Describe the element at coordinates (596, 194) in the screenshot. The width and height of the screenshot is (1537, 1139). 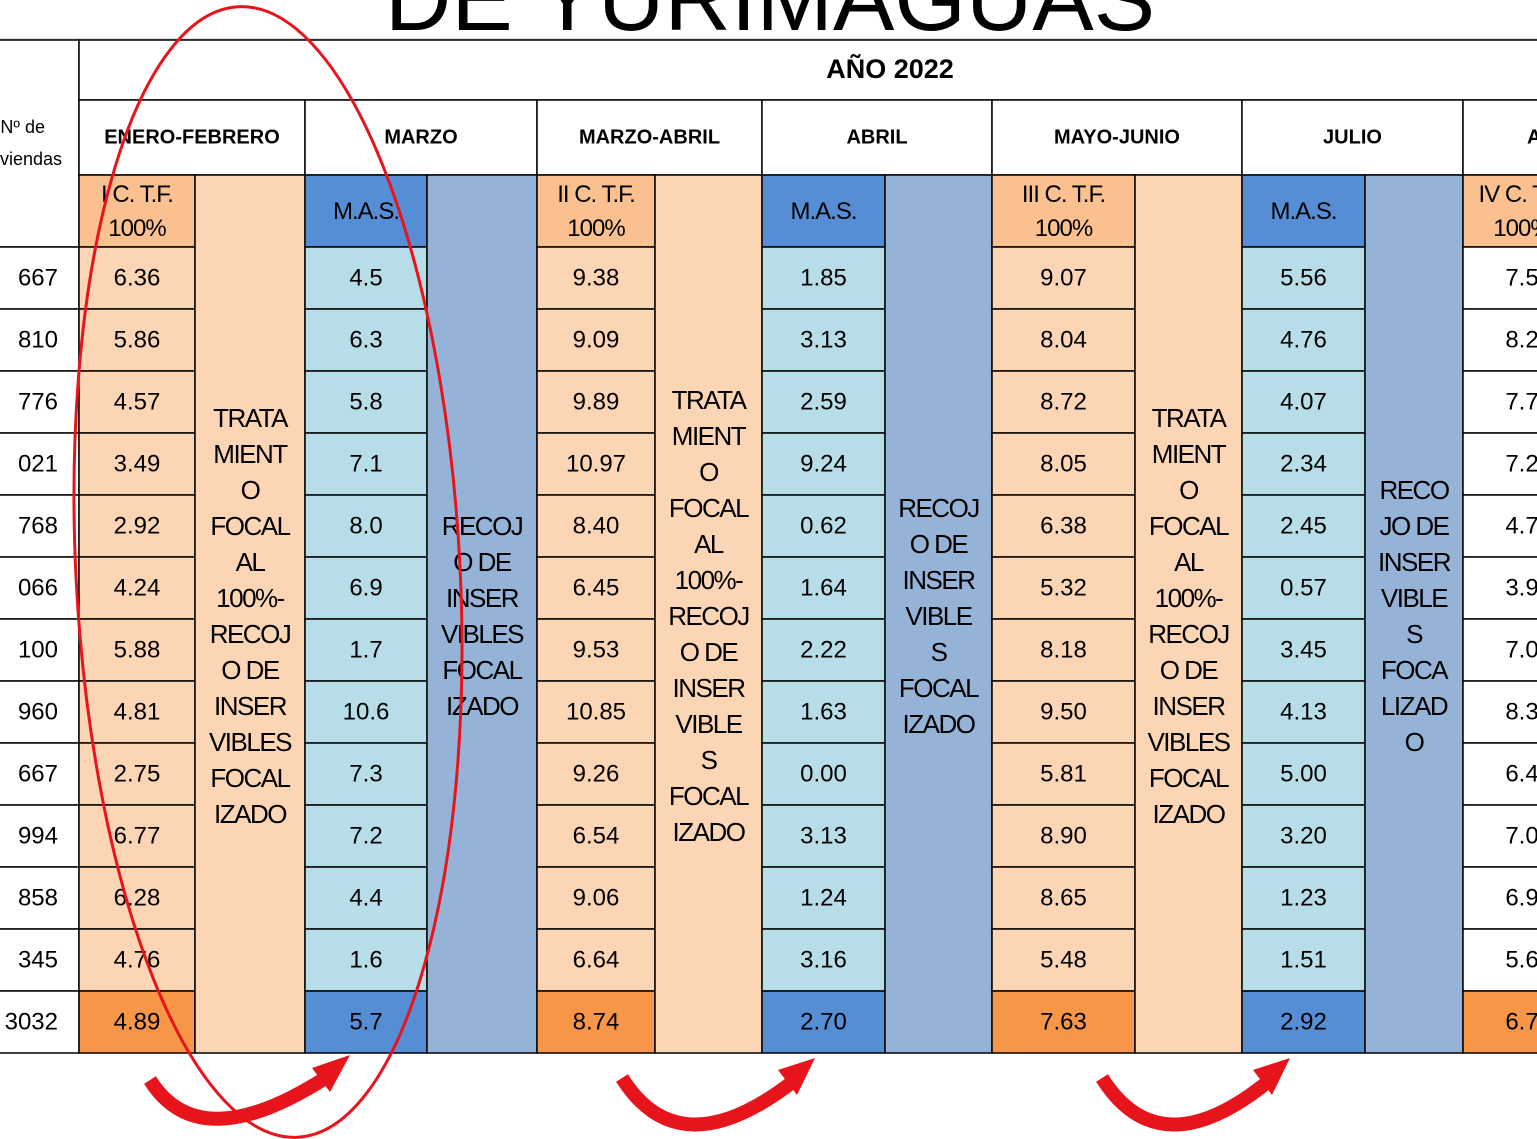
I see `text-line: II C. T.F.` at that location.